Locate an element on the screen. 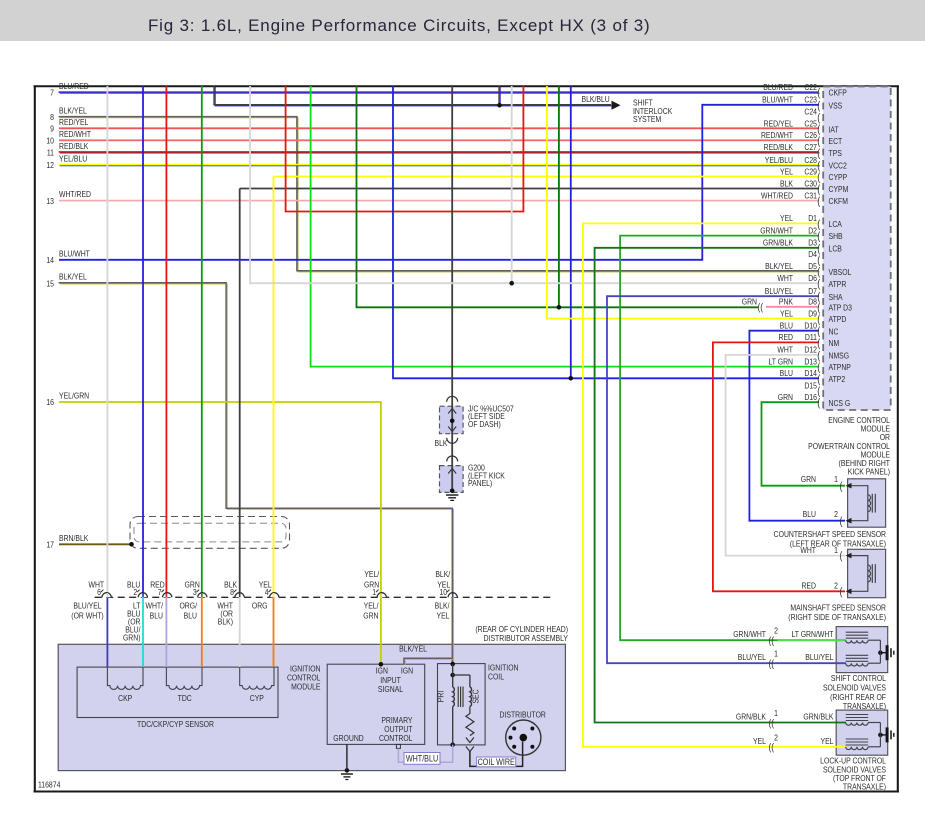 The height and width of the screenshot is (815, 925). svg-text: C25 is located at coordinates (810, 124).